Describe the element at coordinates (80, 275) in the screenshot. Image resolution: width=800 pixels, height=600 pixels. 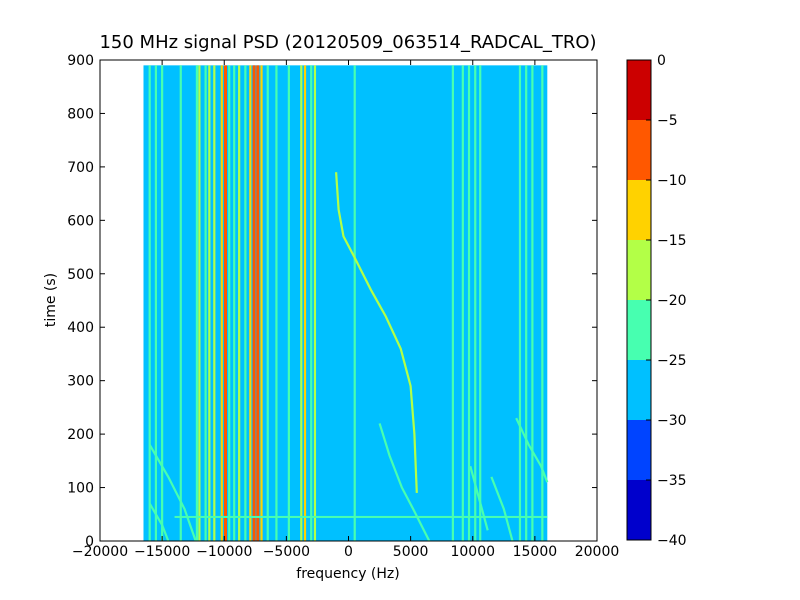
I see `y-tick-label: 500` at that location.